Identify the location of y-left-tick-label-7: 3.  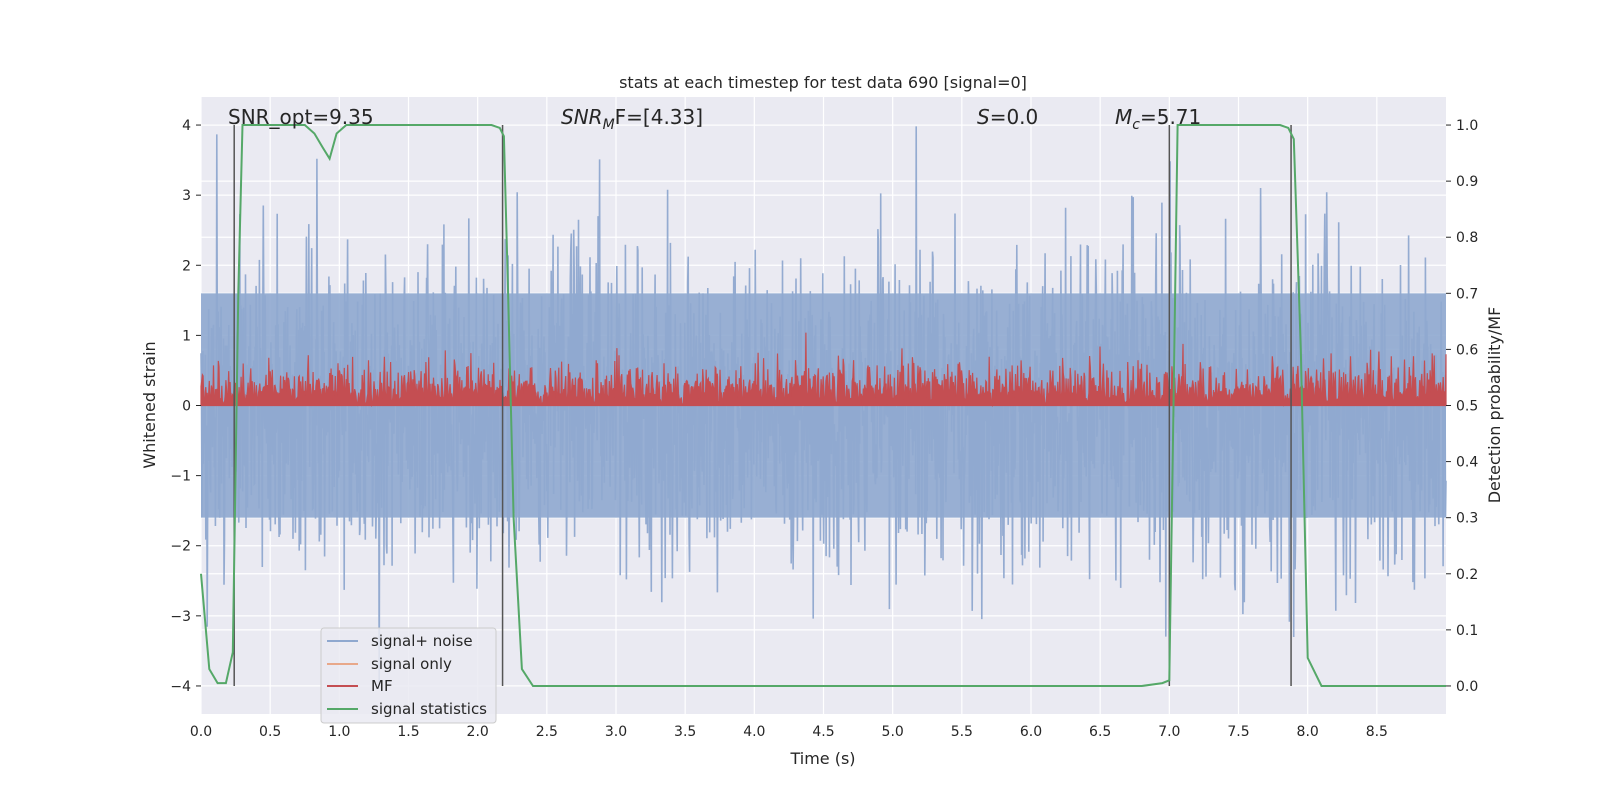
(186, 196).